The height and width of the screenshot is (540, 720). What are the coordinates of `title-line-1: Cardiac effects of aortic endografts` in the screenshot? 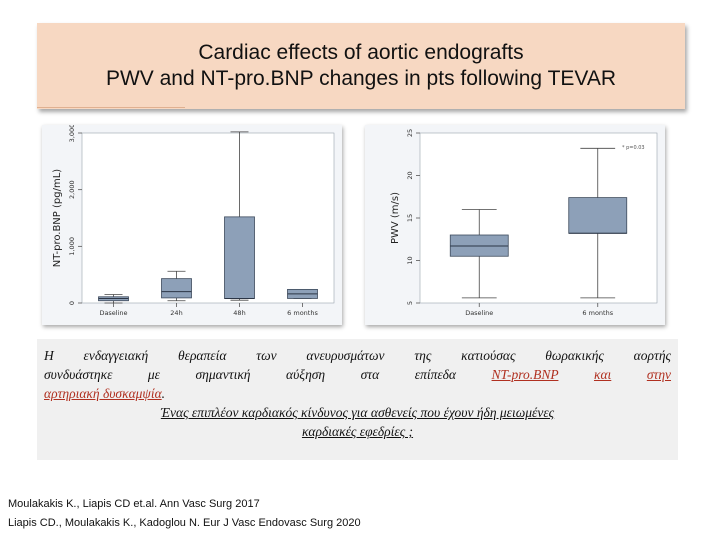 It's located at (361, 52).